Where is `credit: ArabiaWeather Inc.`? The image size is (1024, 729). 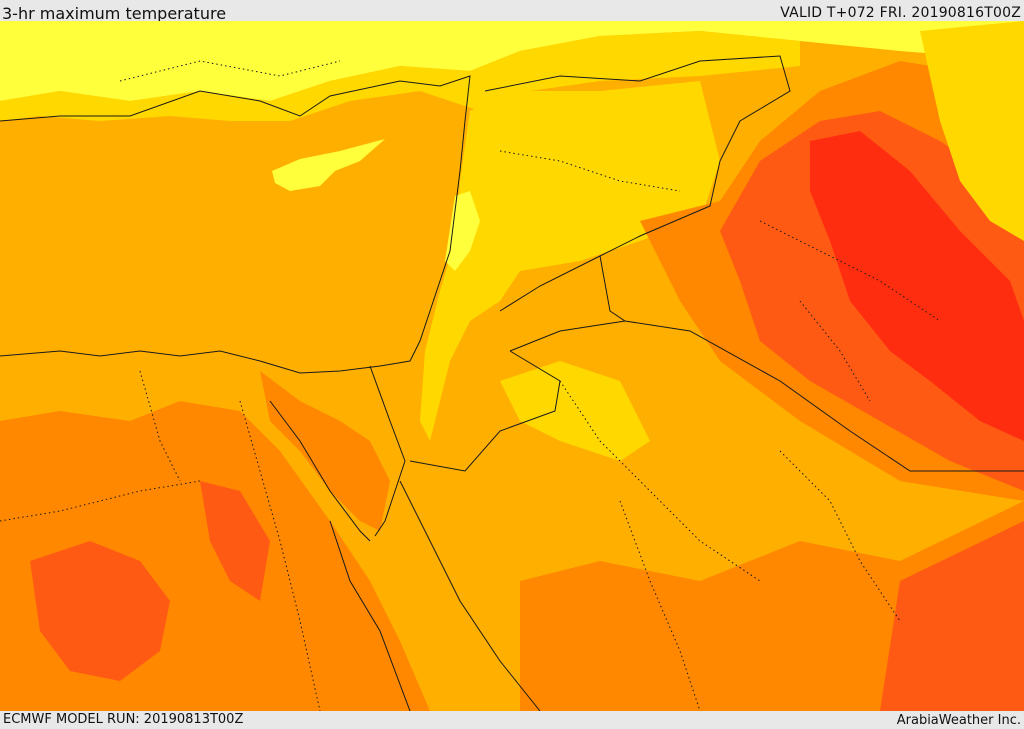 credit: ArabiaWeather Inc. is located at coordinates (958, 720).